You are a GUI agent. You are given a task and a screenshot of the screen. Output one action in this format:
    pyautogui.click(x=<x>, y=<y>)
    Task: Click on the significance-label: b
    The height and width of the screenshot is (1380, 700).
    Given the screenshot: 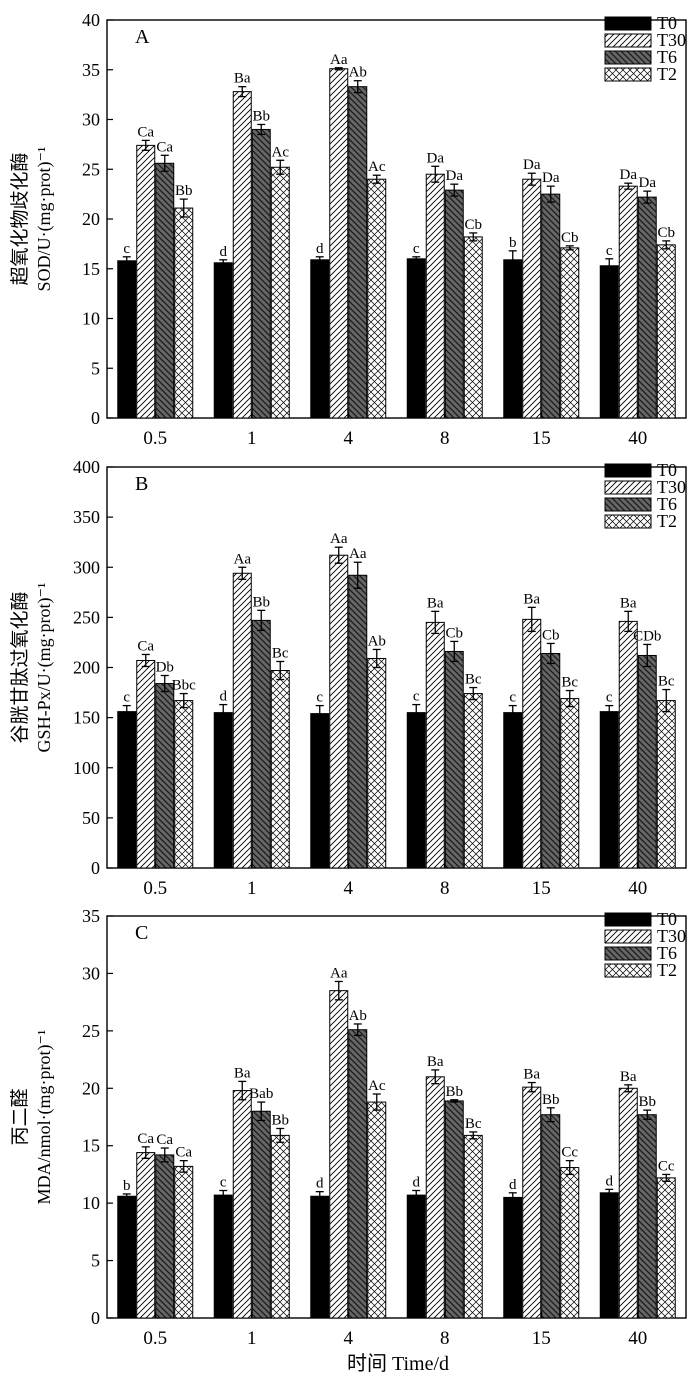 What is the action you would take?
    pyautogui.click(x=513, y=243)
    